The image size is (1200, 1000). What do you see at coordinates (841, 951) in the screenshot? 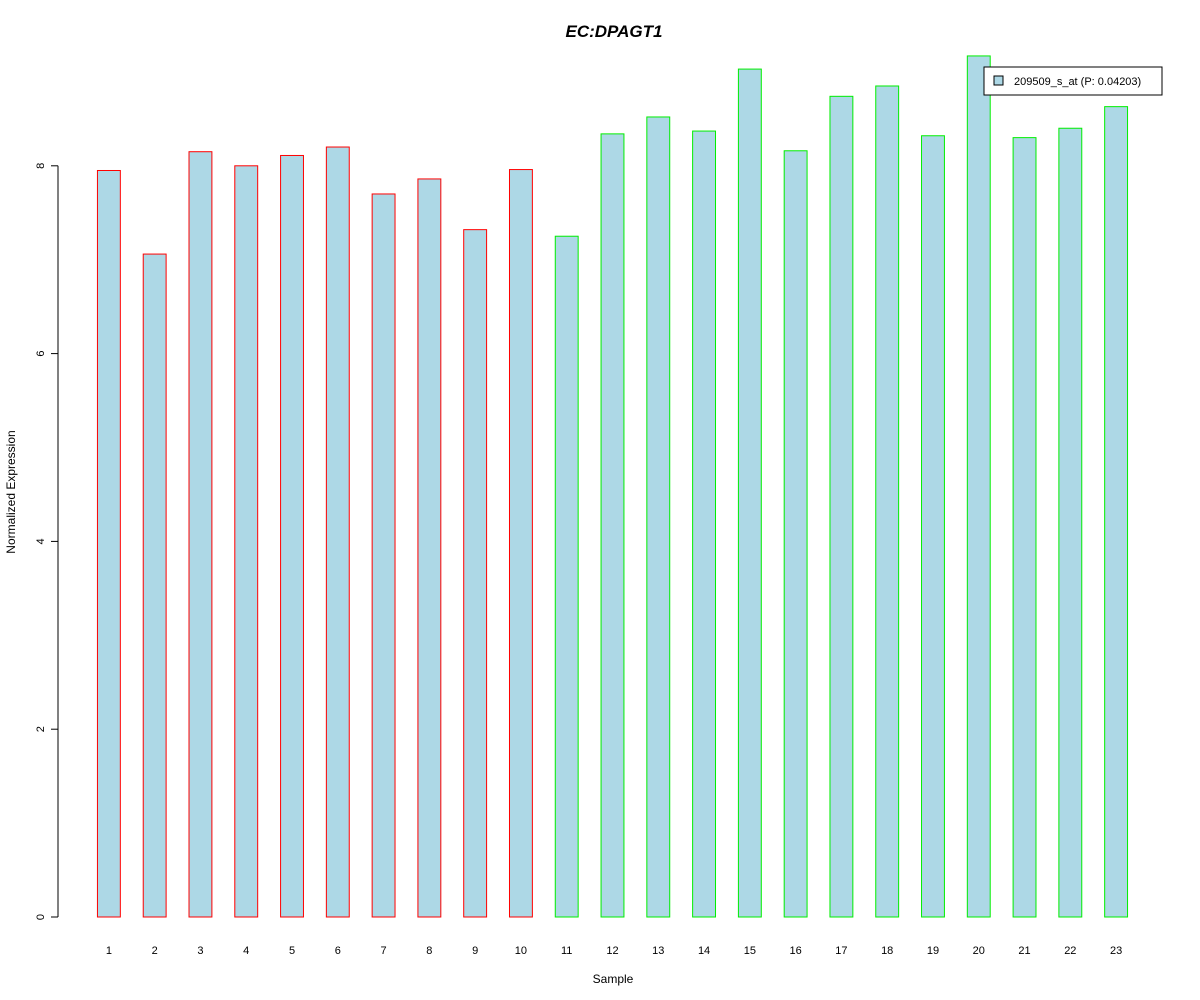
I see `x-tick-label: 17` at bounding box center [841, 951].